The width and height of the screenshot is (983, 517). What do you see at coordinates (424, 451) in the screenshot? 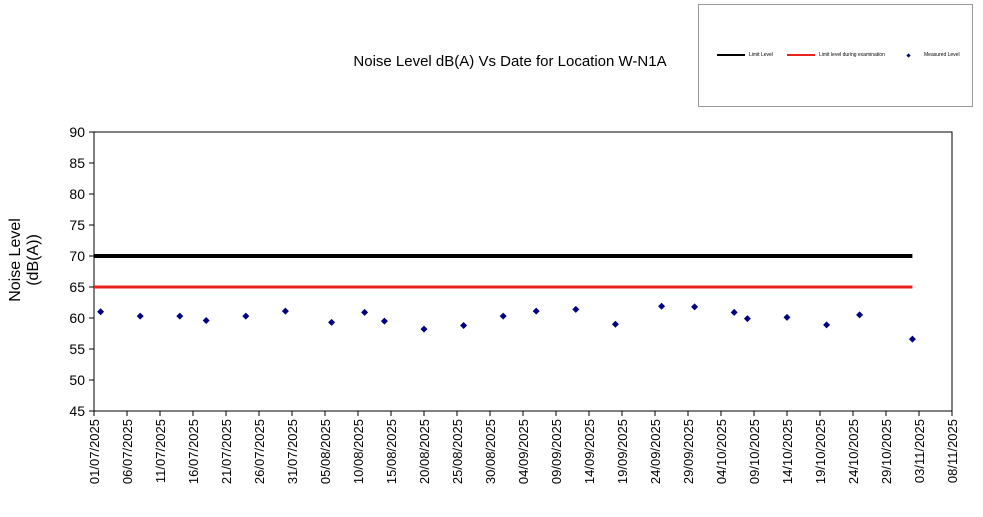
I see `x-tick-label: 20/08/2025` at bounding box center [424, 451].